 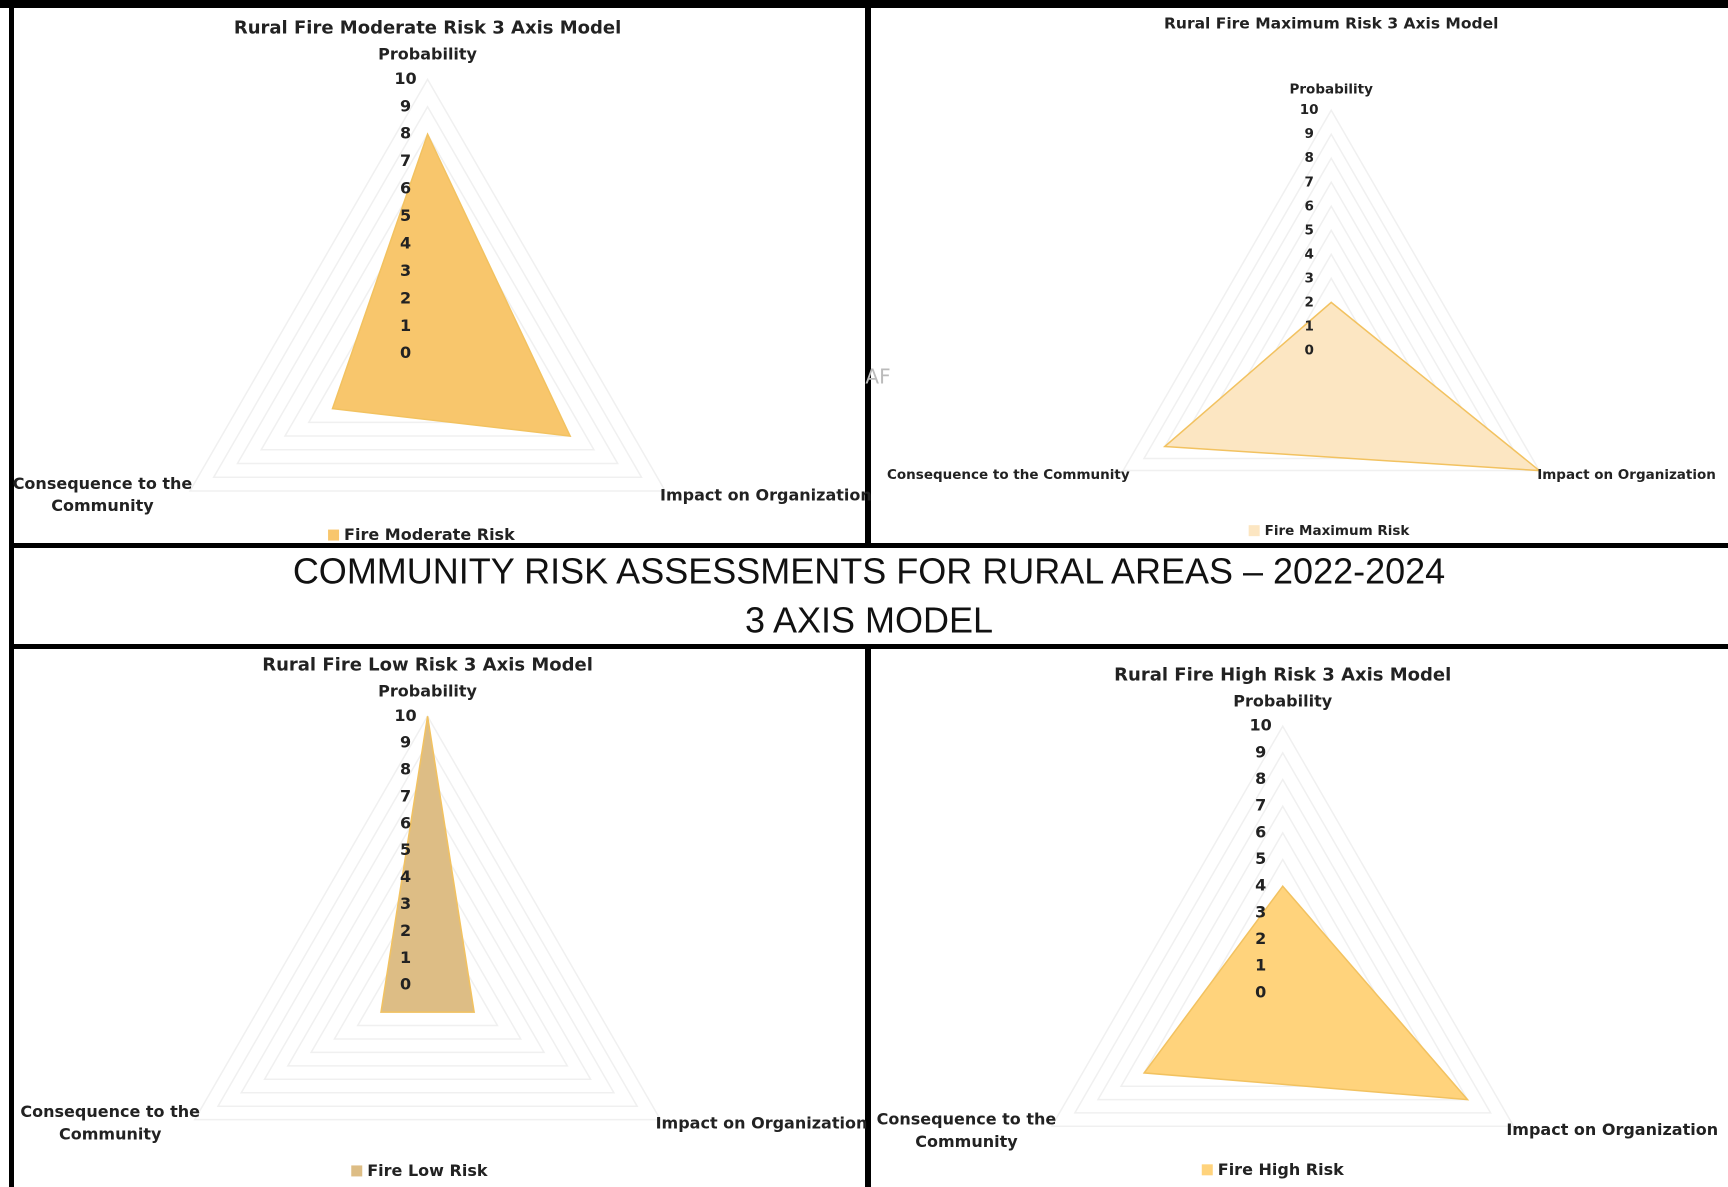 What do you see at coordinates (877, 377) in the screenshot?
I see `watermark: AF` at bounding box center [877, 377].